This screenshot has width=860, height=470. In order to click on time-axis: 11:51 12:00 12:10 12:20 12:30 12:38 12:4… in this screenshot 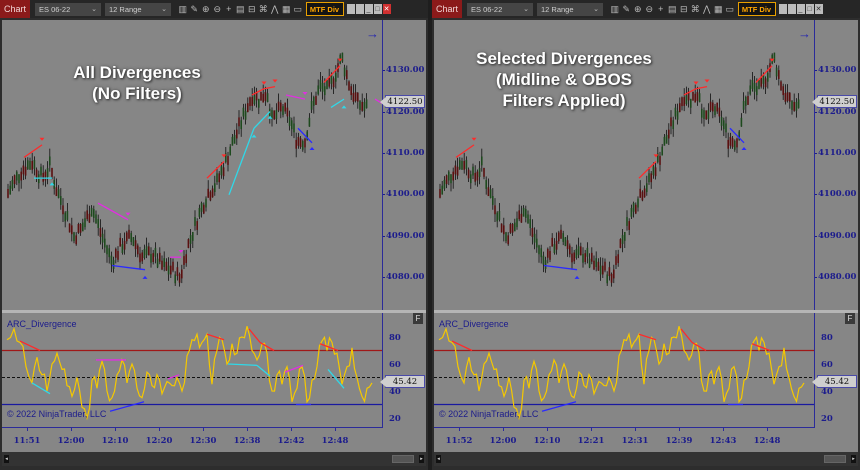, I will do `click(214, 440)`.